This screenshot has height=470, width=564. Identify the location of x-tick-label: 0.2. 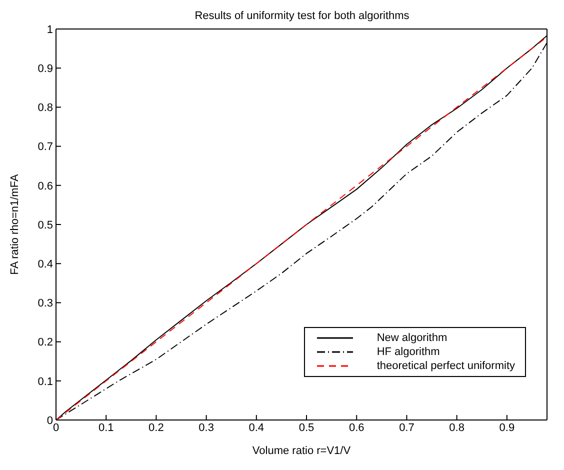
(156, 428).